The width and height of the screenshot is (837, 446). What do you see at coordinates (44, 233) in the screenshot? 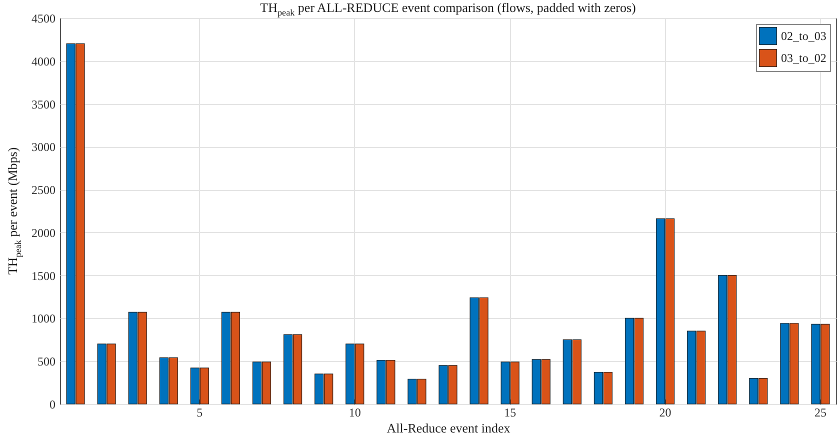
I see `y-tick-label: 2000` at bounding box center [44, 233].